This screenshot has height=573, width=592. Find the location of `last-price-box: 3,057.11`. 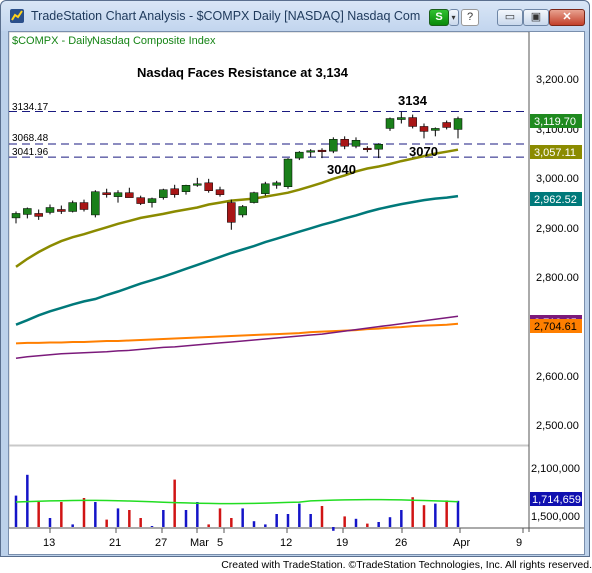

last-price-box: 3,057.11 is located at coordinates (556, 152).